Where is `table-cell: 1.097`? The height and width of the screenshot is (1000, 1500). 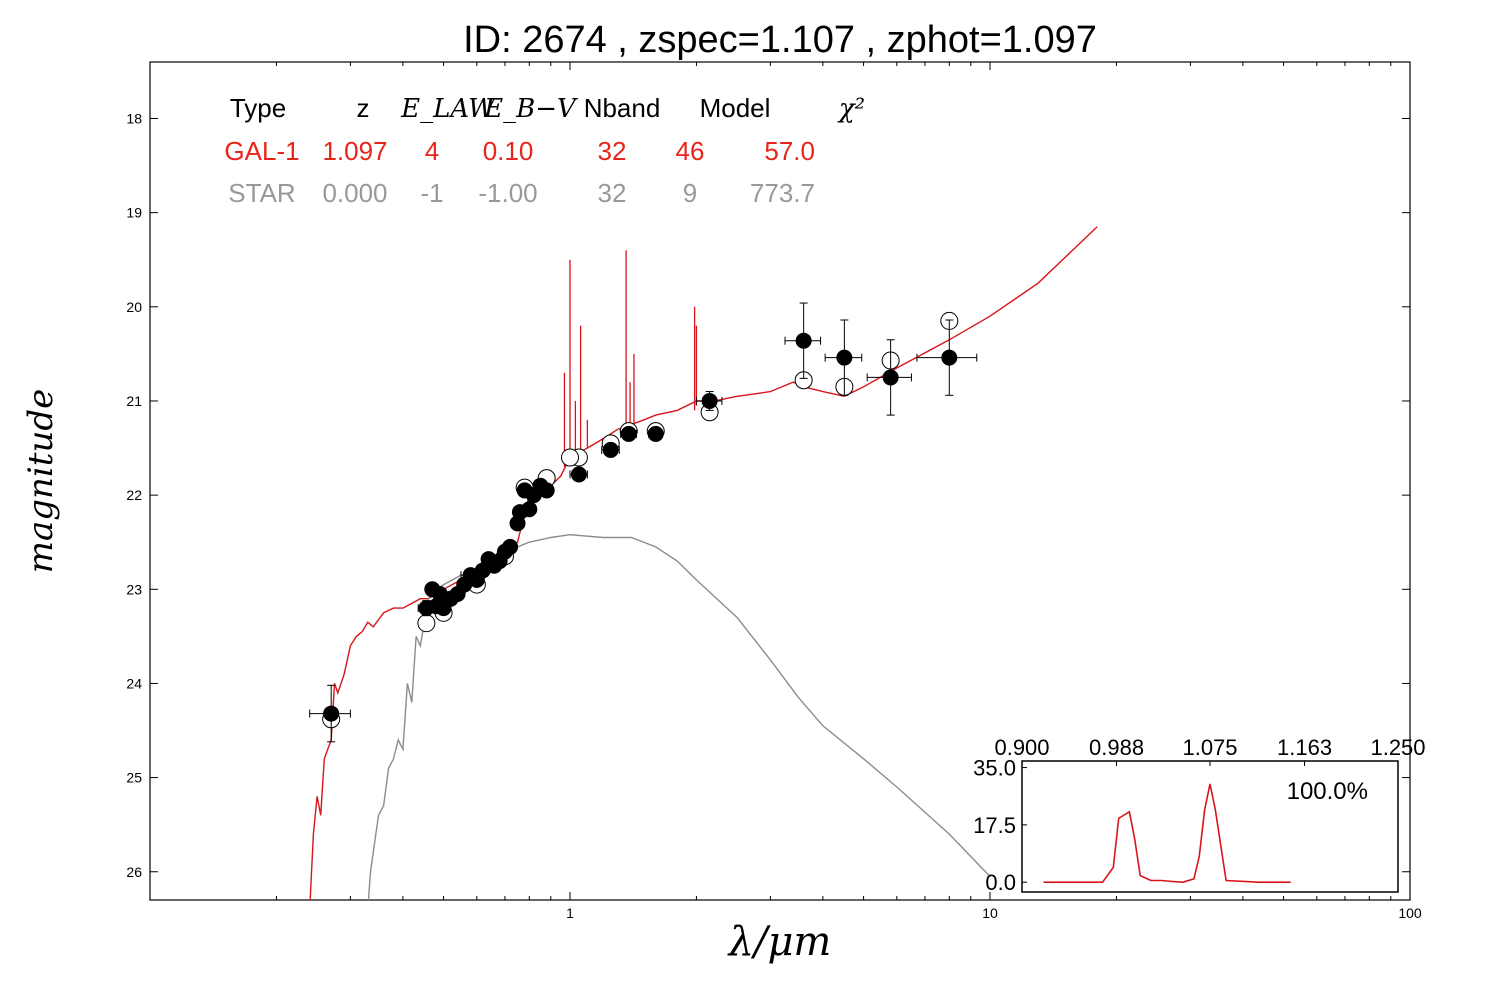 table-cell: 1.097 is located at coordinates (354, 151).